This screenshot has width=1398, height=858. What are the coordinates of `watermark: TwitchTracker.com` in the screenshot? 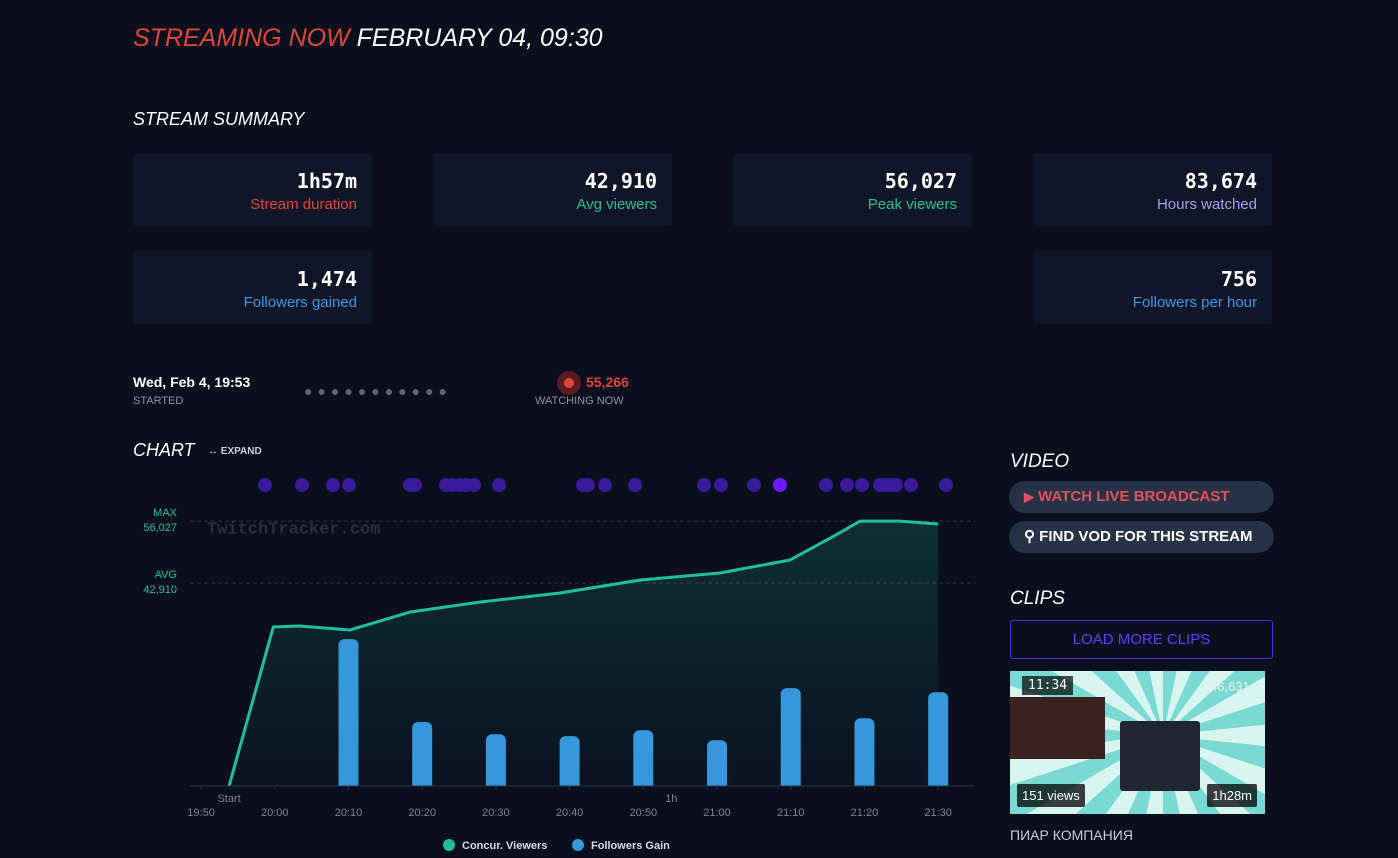 It's located at (293, 529).